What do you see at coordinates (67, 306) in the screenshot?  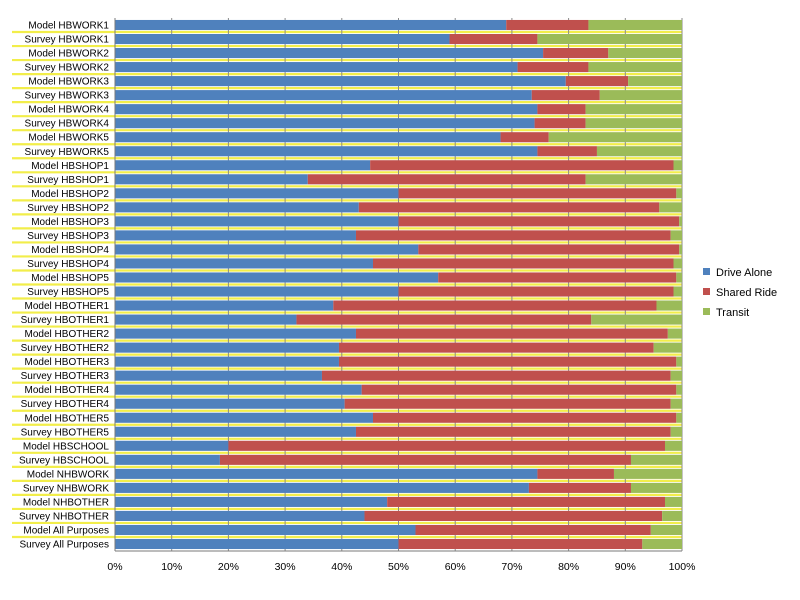 I see `category-label: Model HBOTHER1` at bounding box center [67, 306].